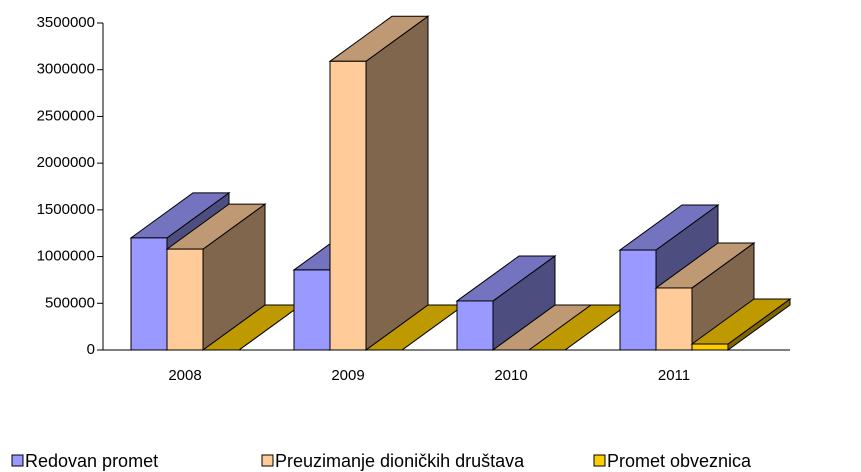  I want to click on x-tick-label: 2008, so click(184, 375).